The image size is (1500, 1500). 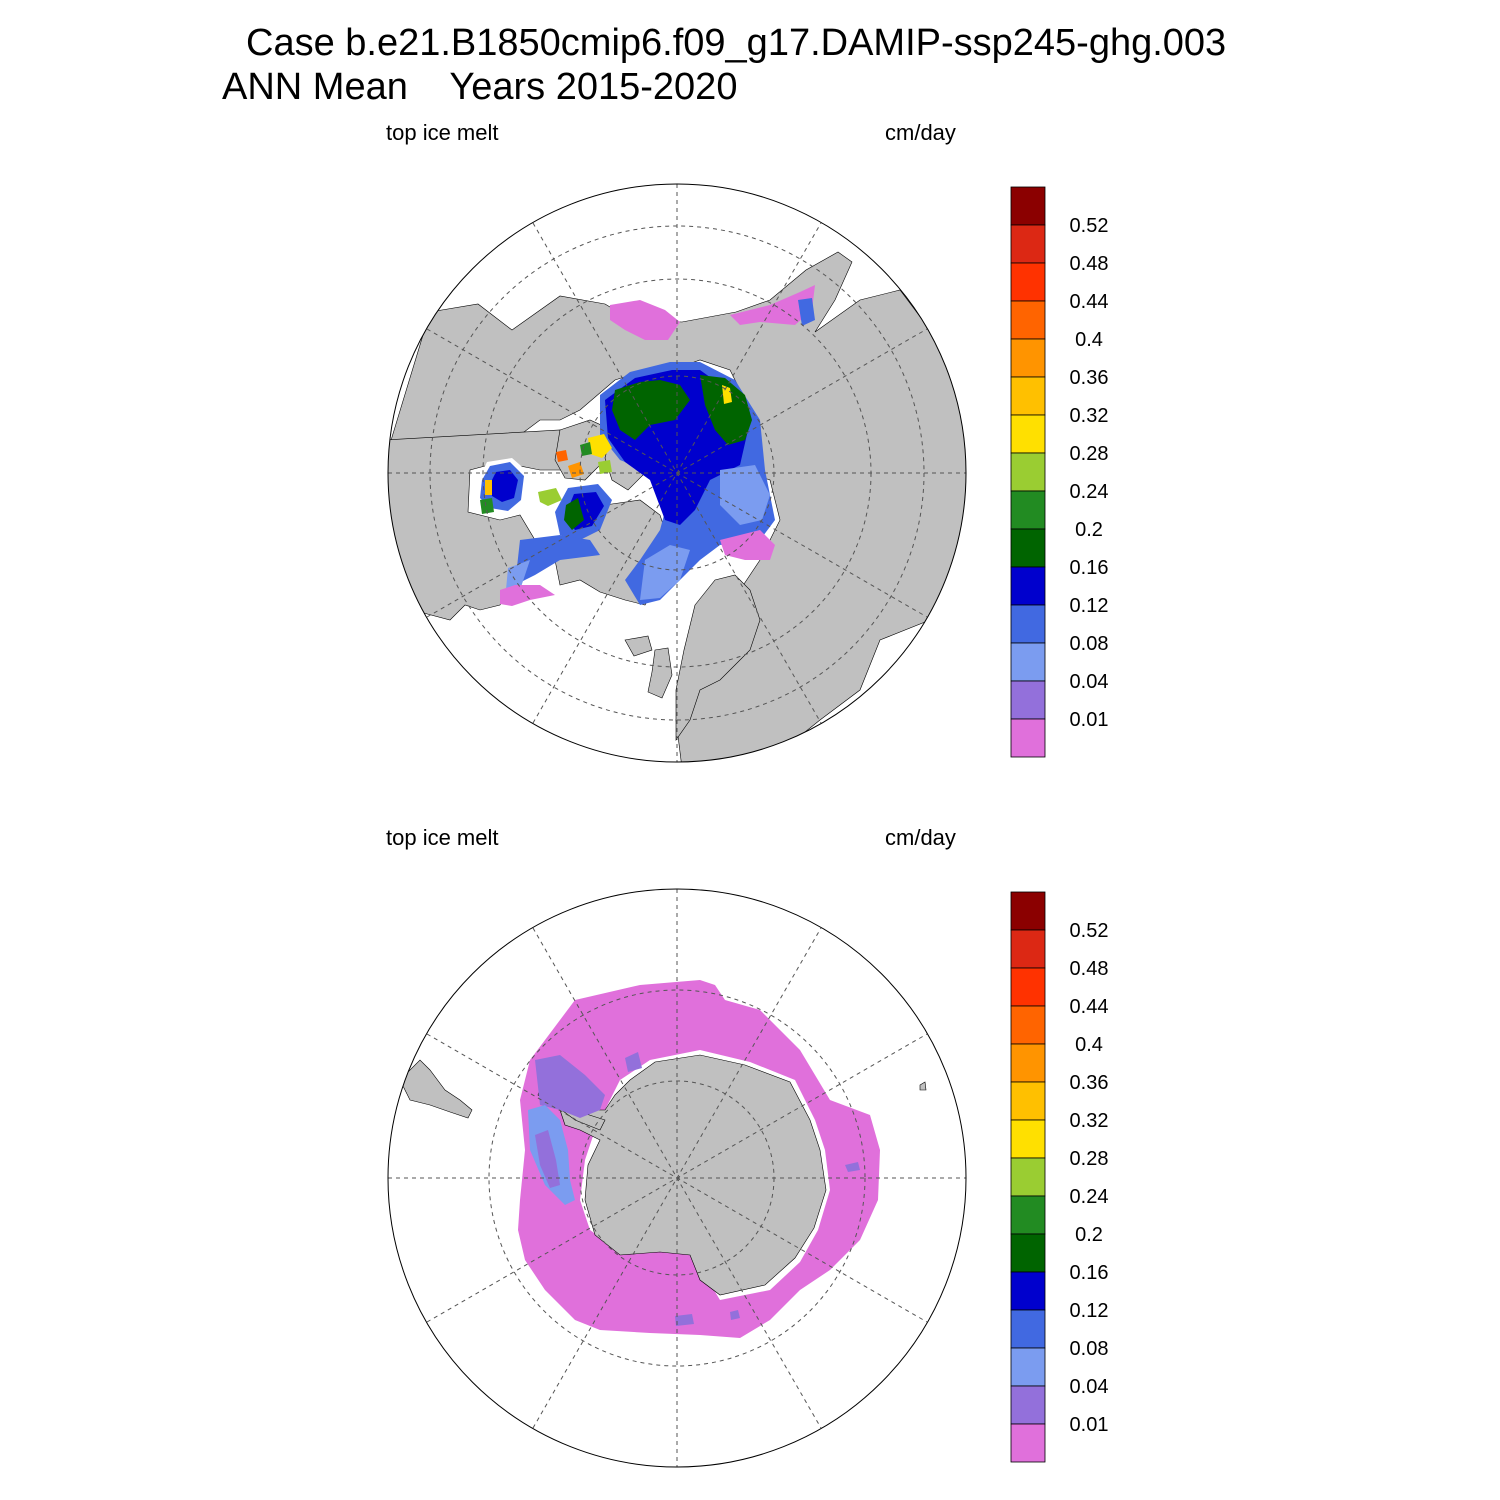 What do you see at coordinates (920, 132) in the screenshot?
I see `nh-units-label: cm/day` at bounding box center [920, 132].